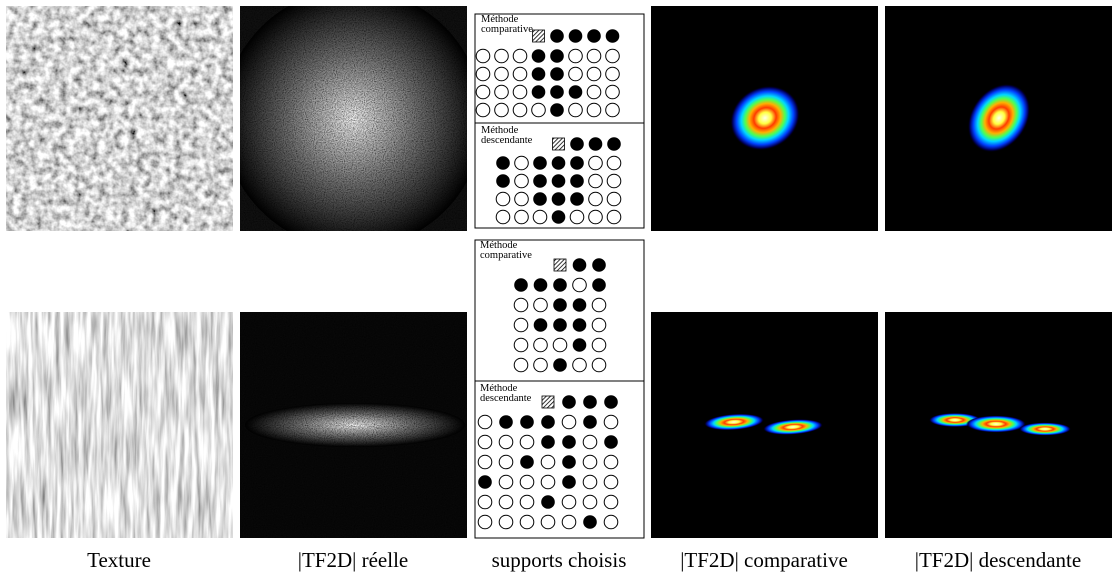 The width and height of the screenshot is (1115, 574). What do you see at coordinates (353, 425) in the screenshot?
I see `fft-image` at bounding box center [353, 425].